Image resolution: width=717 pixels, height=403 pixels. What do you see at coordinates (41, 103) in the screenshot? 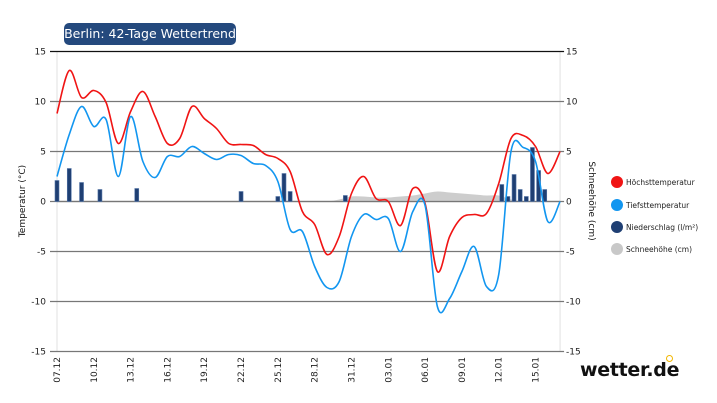
I see `y-tick-label: 10` at bounding box center [41, 103].